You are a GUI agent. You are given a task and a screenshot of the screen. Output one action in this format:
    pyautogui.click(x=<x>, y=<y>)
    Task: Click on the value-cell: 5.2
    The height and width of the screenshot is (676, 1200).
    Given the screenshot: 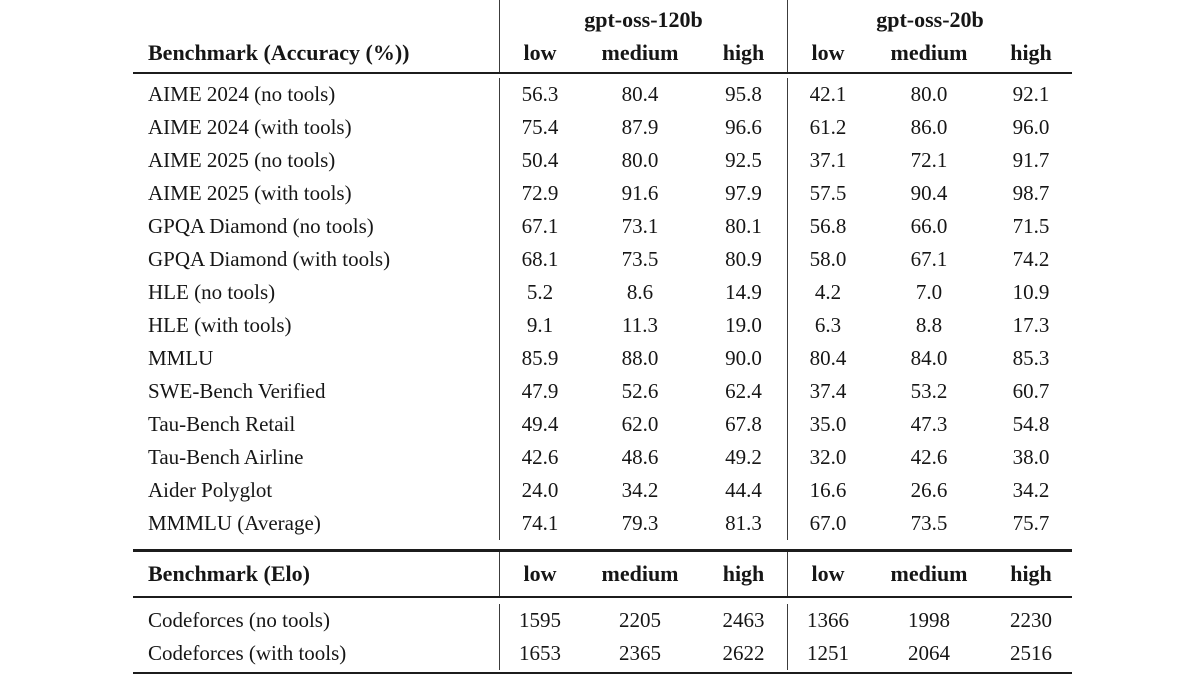 What is the action you would take?
    pyautogui.click(x=539, y=292)
    